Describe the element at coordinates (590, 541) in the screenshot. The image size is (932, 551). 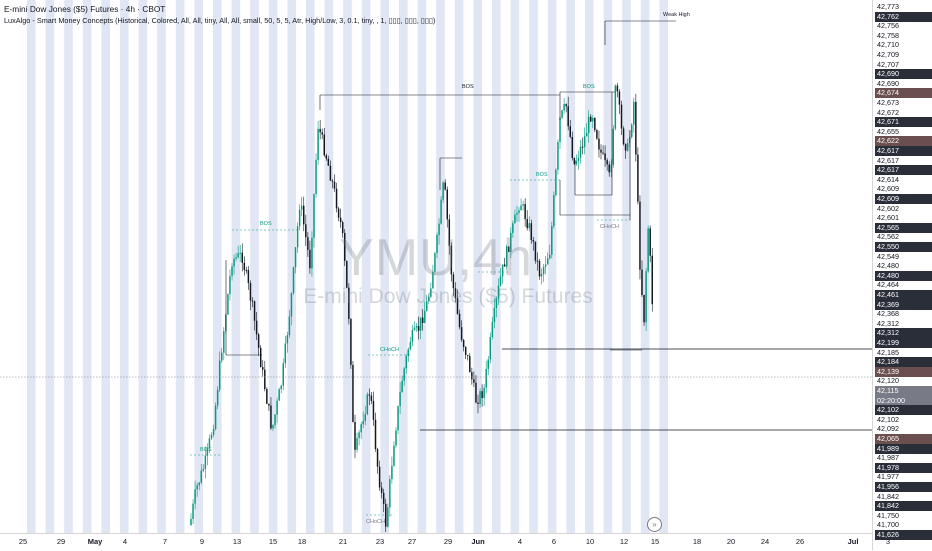
I see `time-label: 10` at that location.